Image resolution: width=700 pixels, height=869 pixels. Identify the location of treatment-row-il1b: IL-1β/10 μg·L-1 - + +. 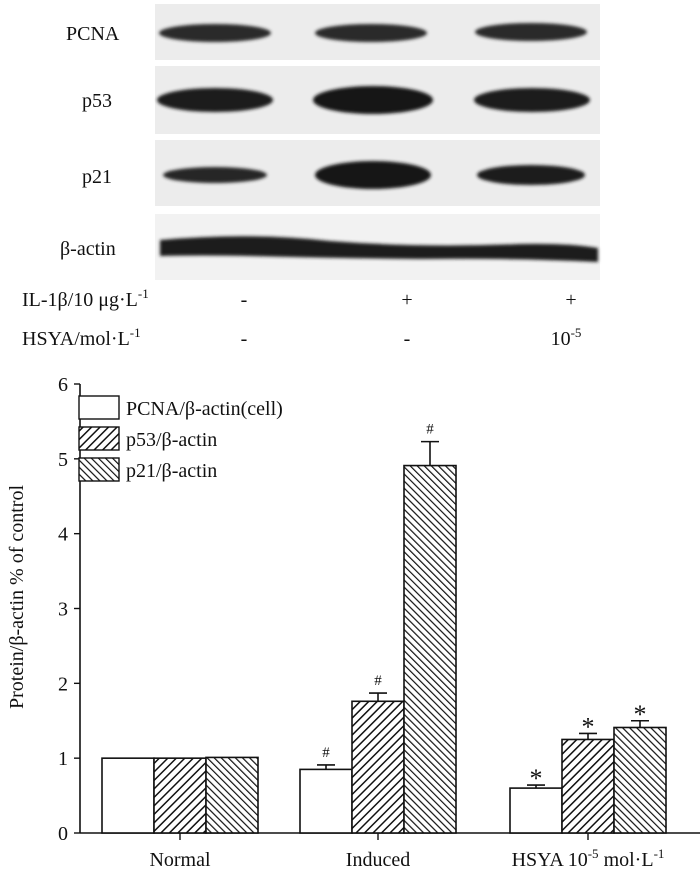
(299, 298).